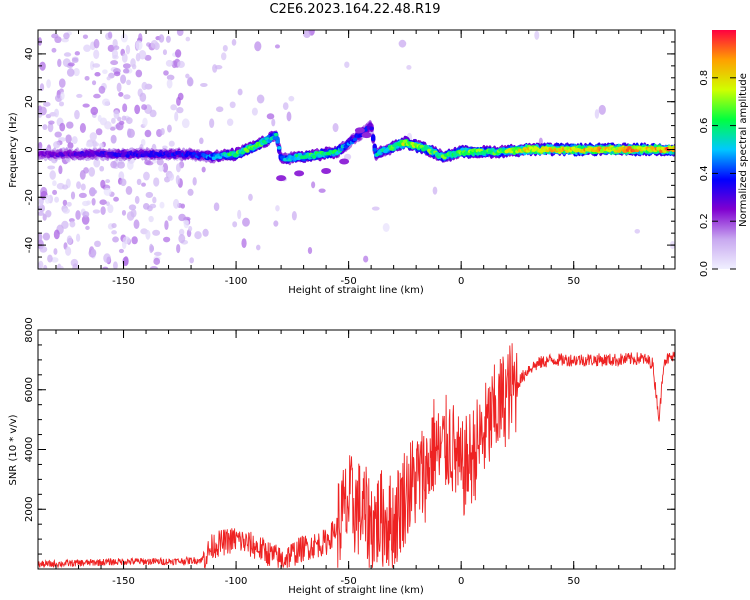 This screenshot has height=600, width=750. I want to click on colorbar-tick-label: 0.2, so click(704, 221).